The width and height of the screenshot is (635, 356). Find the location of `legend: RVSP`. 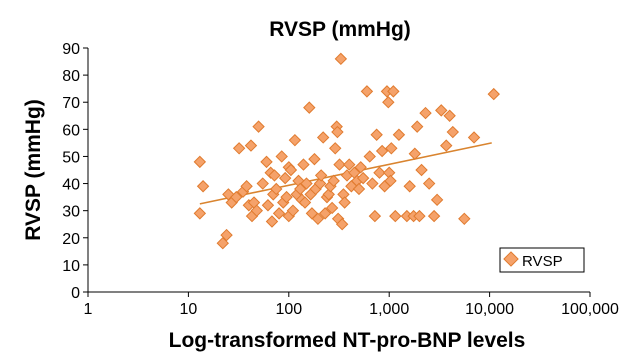

legend: RVSP is located at coordinates (542, 260).